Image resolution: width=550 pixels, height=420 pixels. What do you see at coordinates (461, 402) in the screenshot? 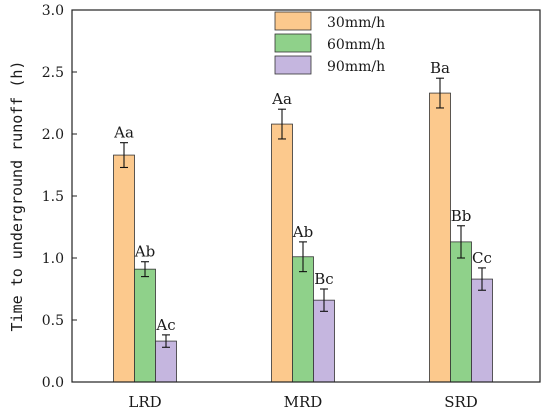
I see `category-label: SRD` at bounding box center [461, 402].